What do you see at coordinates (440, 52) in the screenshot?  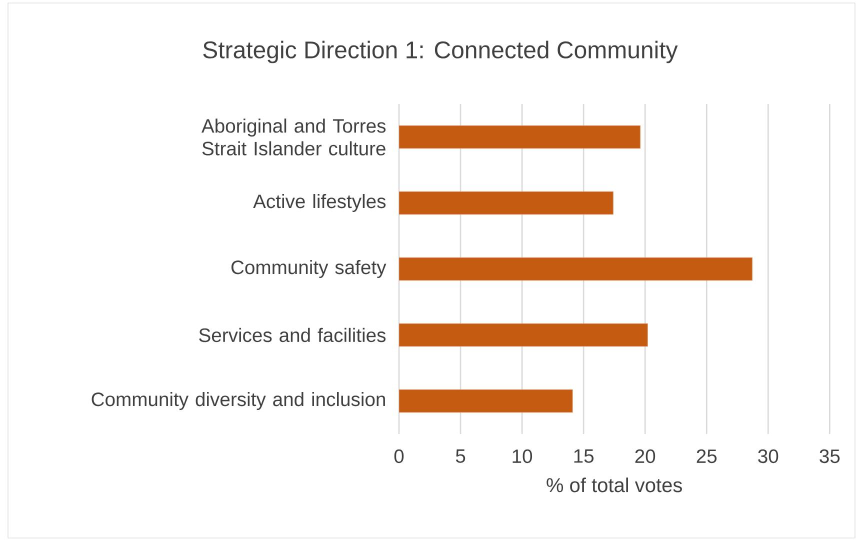 I see `chart-title: Strategic Direction 1: Connected Community` at bounding box center [440, 52].